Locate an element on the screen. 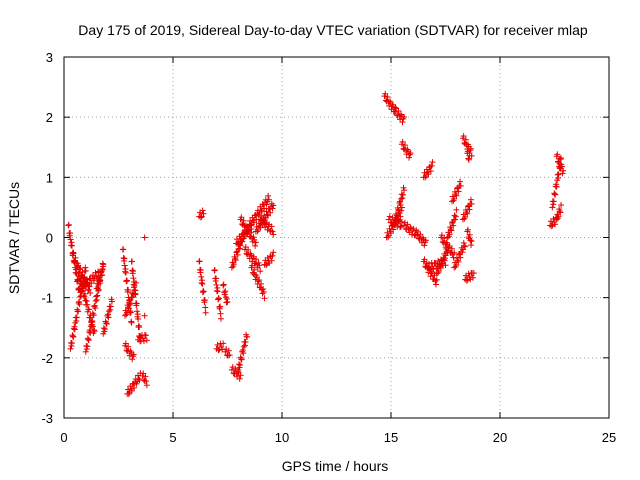  y-tick-label: 3 is located at coordinates (49, 57).